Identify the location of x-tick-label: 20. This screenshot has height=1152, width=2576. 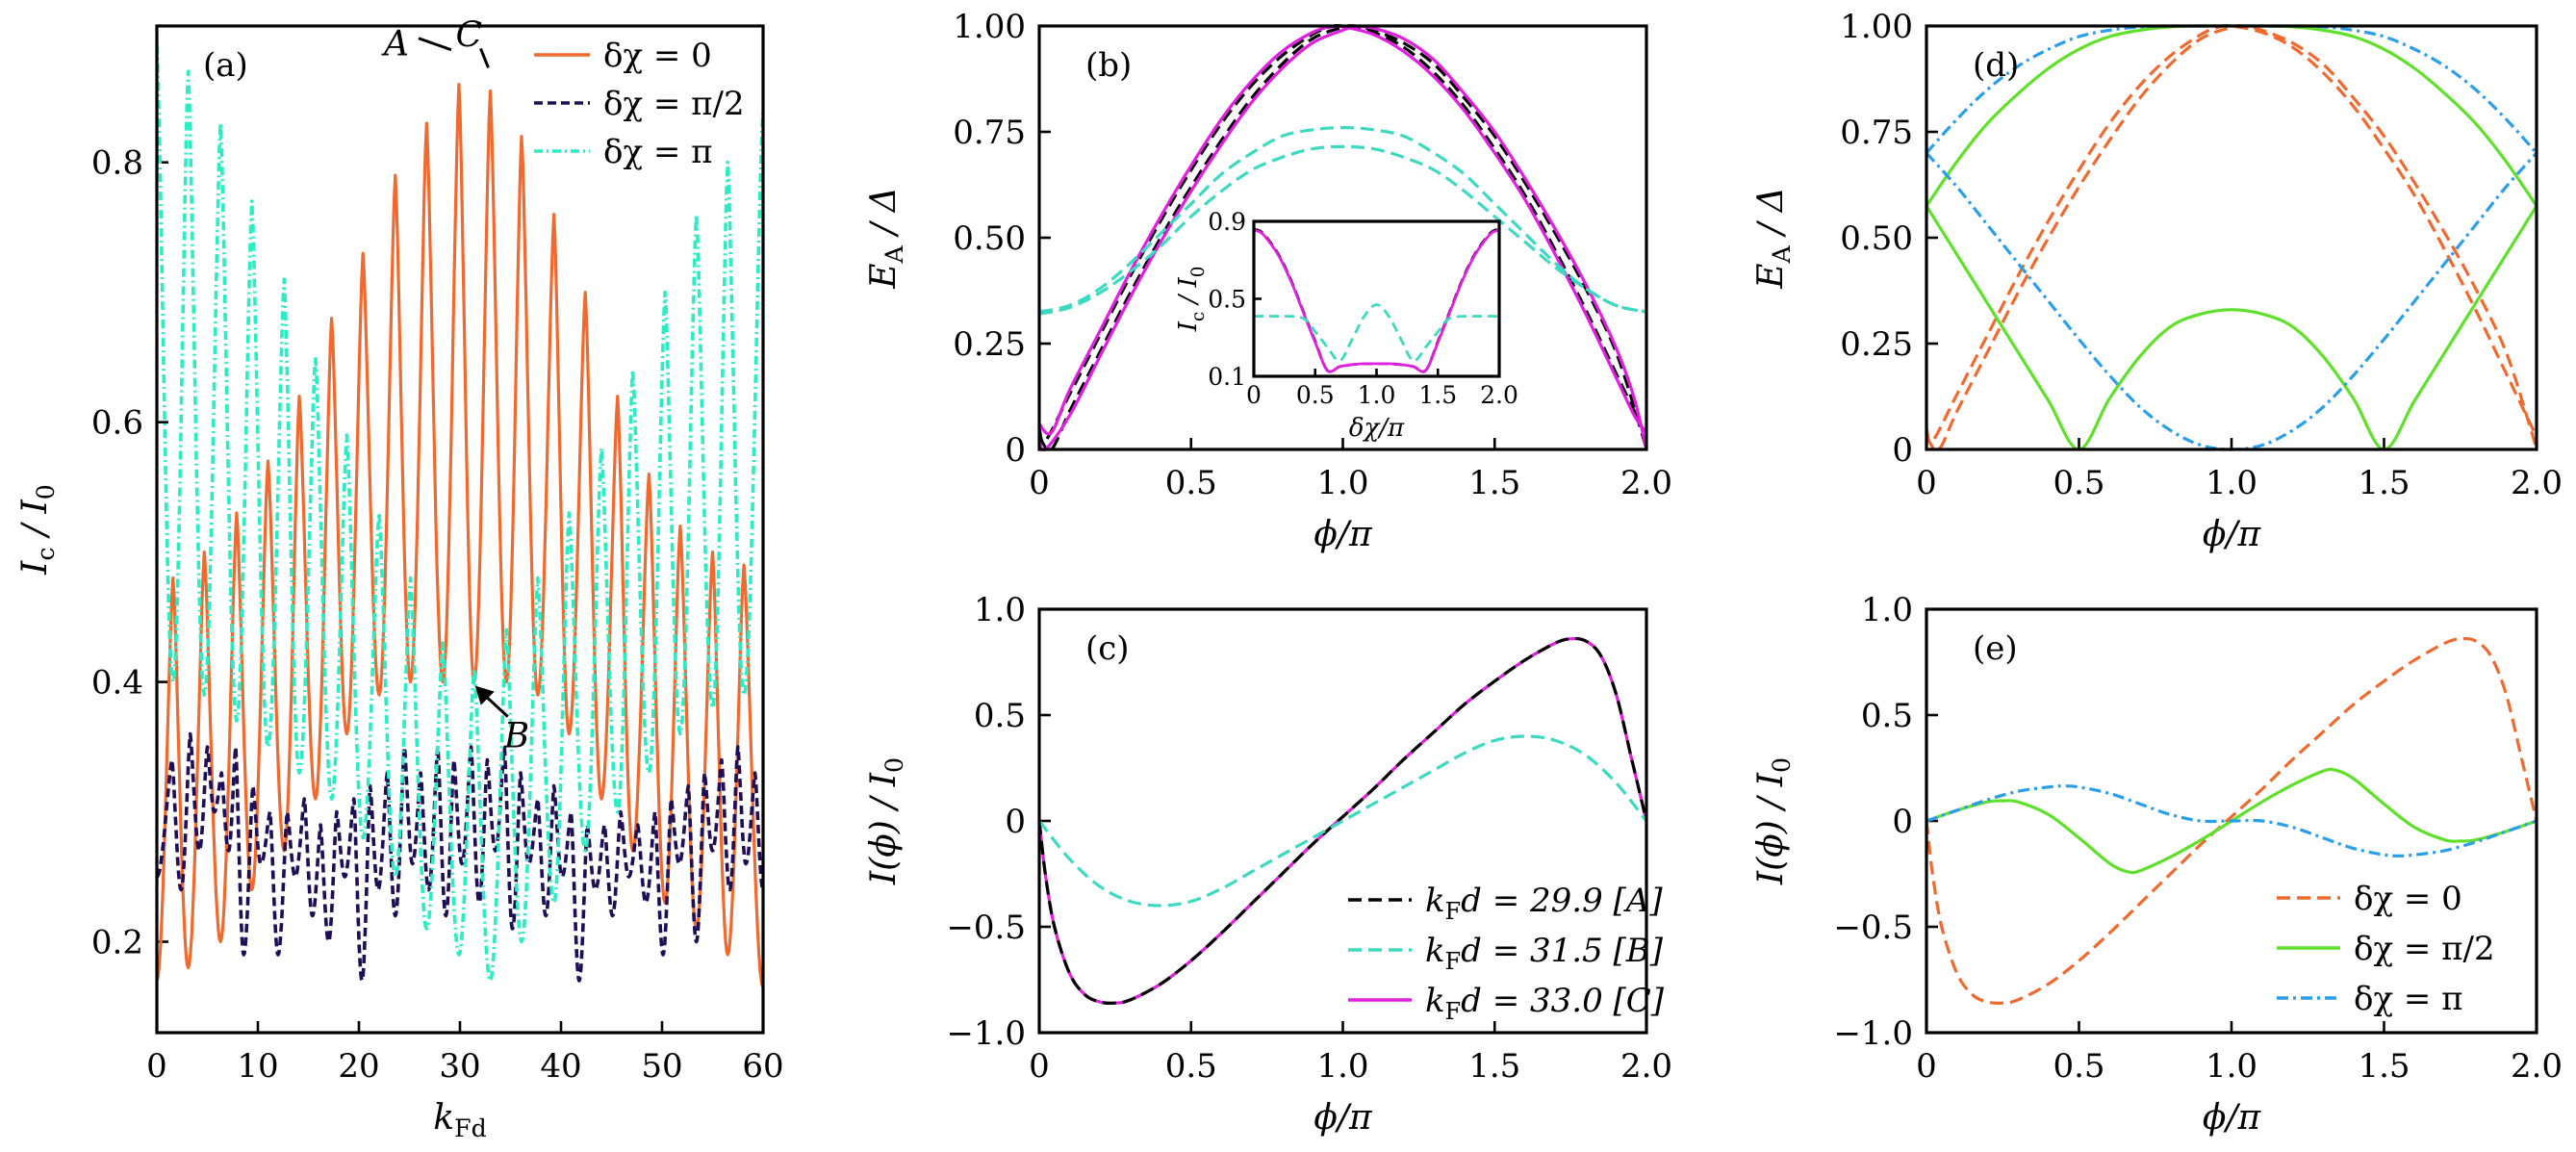
(358, 1066).